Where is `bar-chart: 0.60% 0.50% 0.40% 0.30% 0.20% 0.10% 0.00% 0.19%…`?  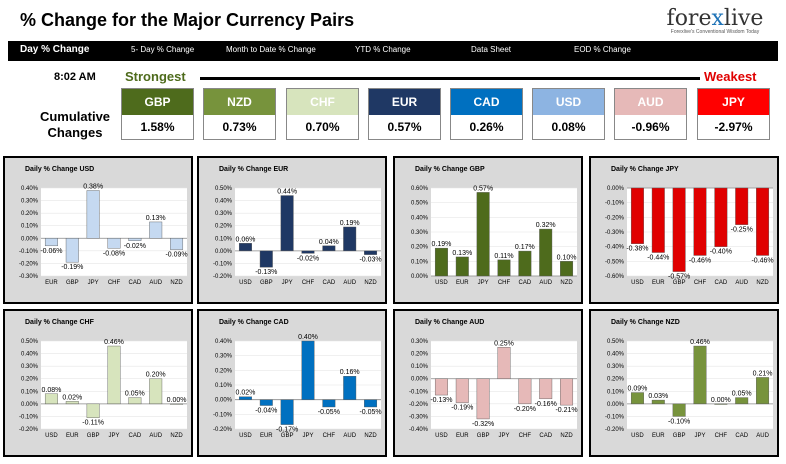
bar-chart: 0.60% 0.50% 0.40% 0.30% 0.20% 0.10% 0.00% 0.19%… is located at coordinates (494, 235).